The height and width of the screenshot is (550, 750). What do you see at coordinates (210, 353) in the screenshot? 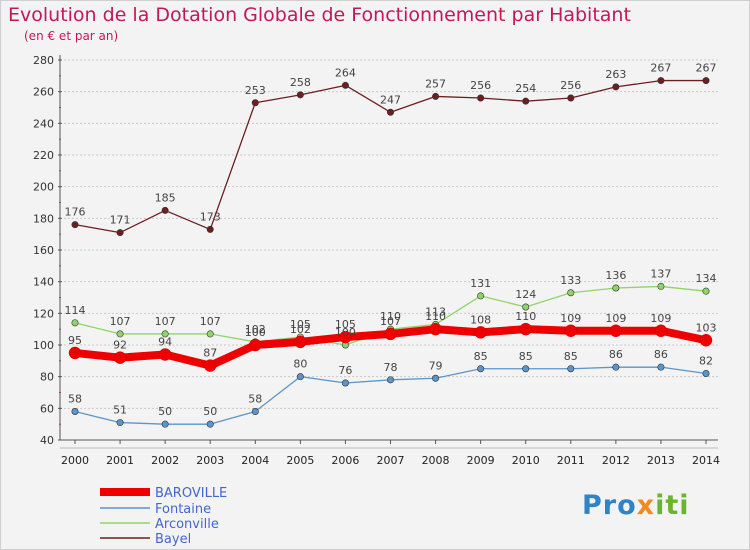
I see `value-label-baroville: 87` at bounding box center [210, 353].